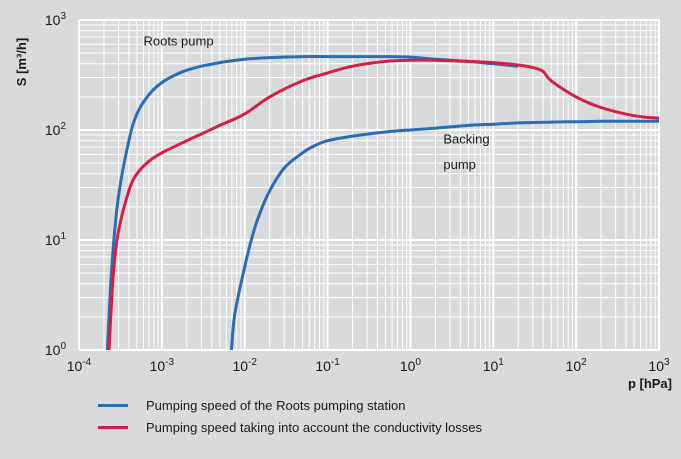  Describe the element at coordinates (178, 40) in the screenshot. I see `roots-pump-label: Roots pump` at that location.